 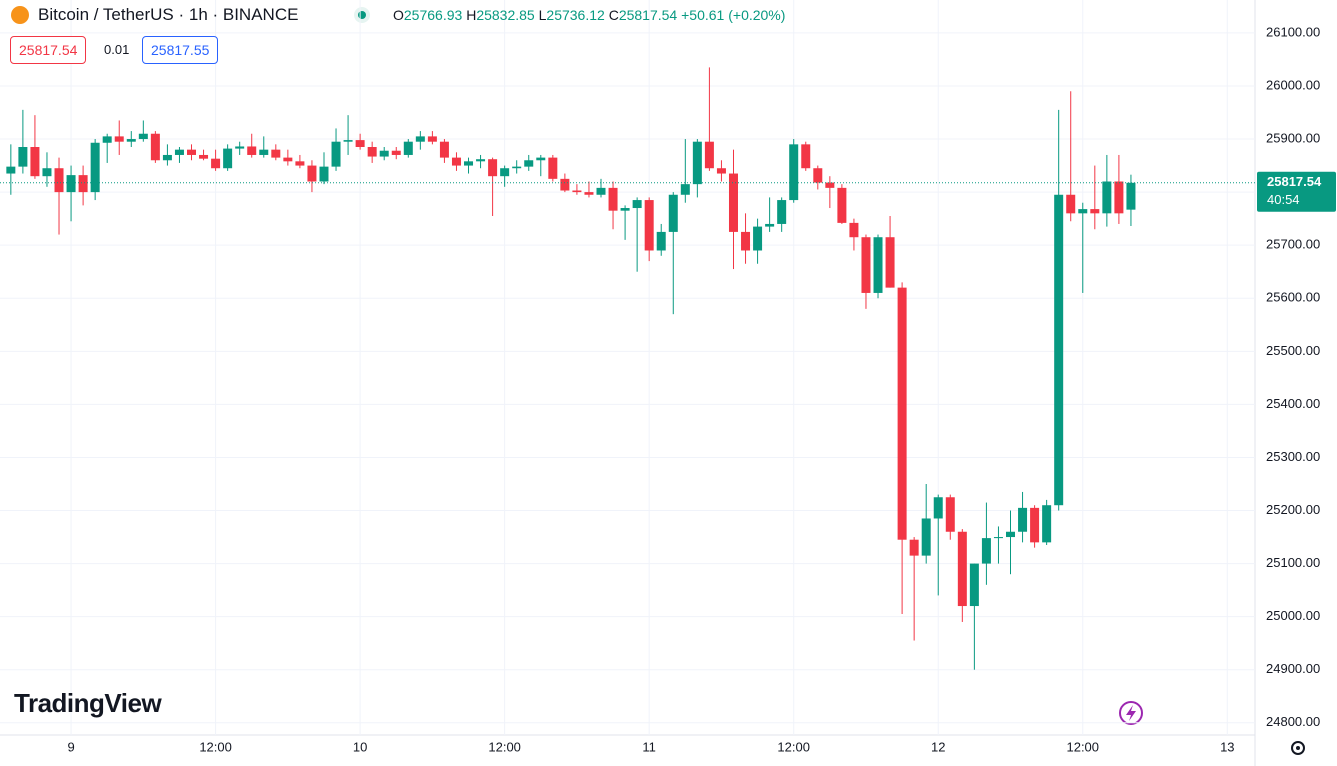 I want to click on ohlc-value: 25736.12, so click(x=575, y=15).